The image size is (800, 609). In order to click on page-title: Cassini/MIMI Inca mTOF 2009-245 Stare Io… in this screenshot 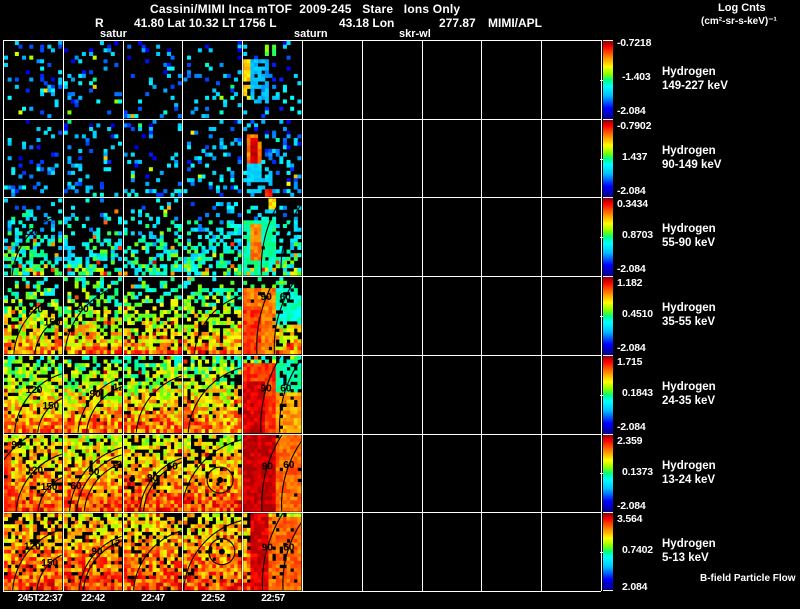, I will do `click(305, 9)`.